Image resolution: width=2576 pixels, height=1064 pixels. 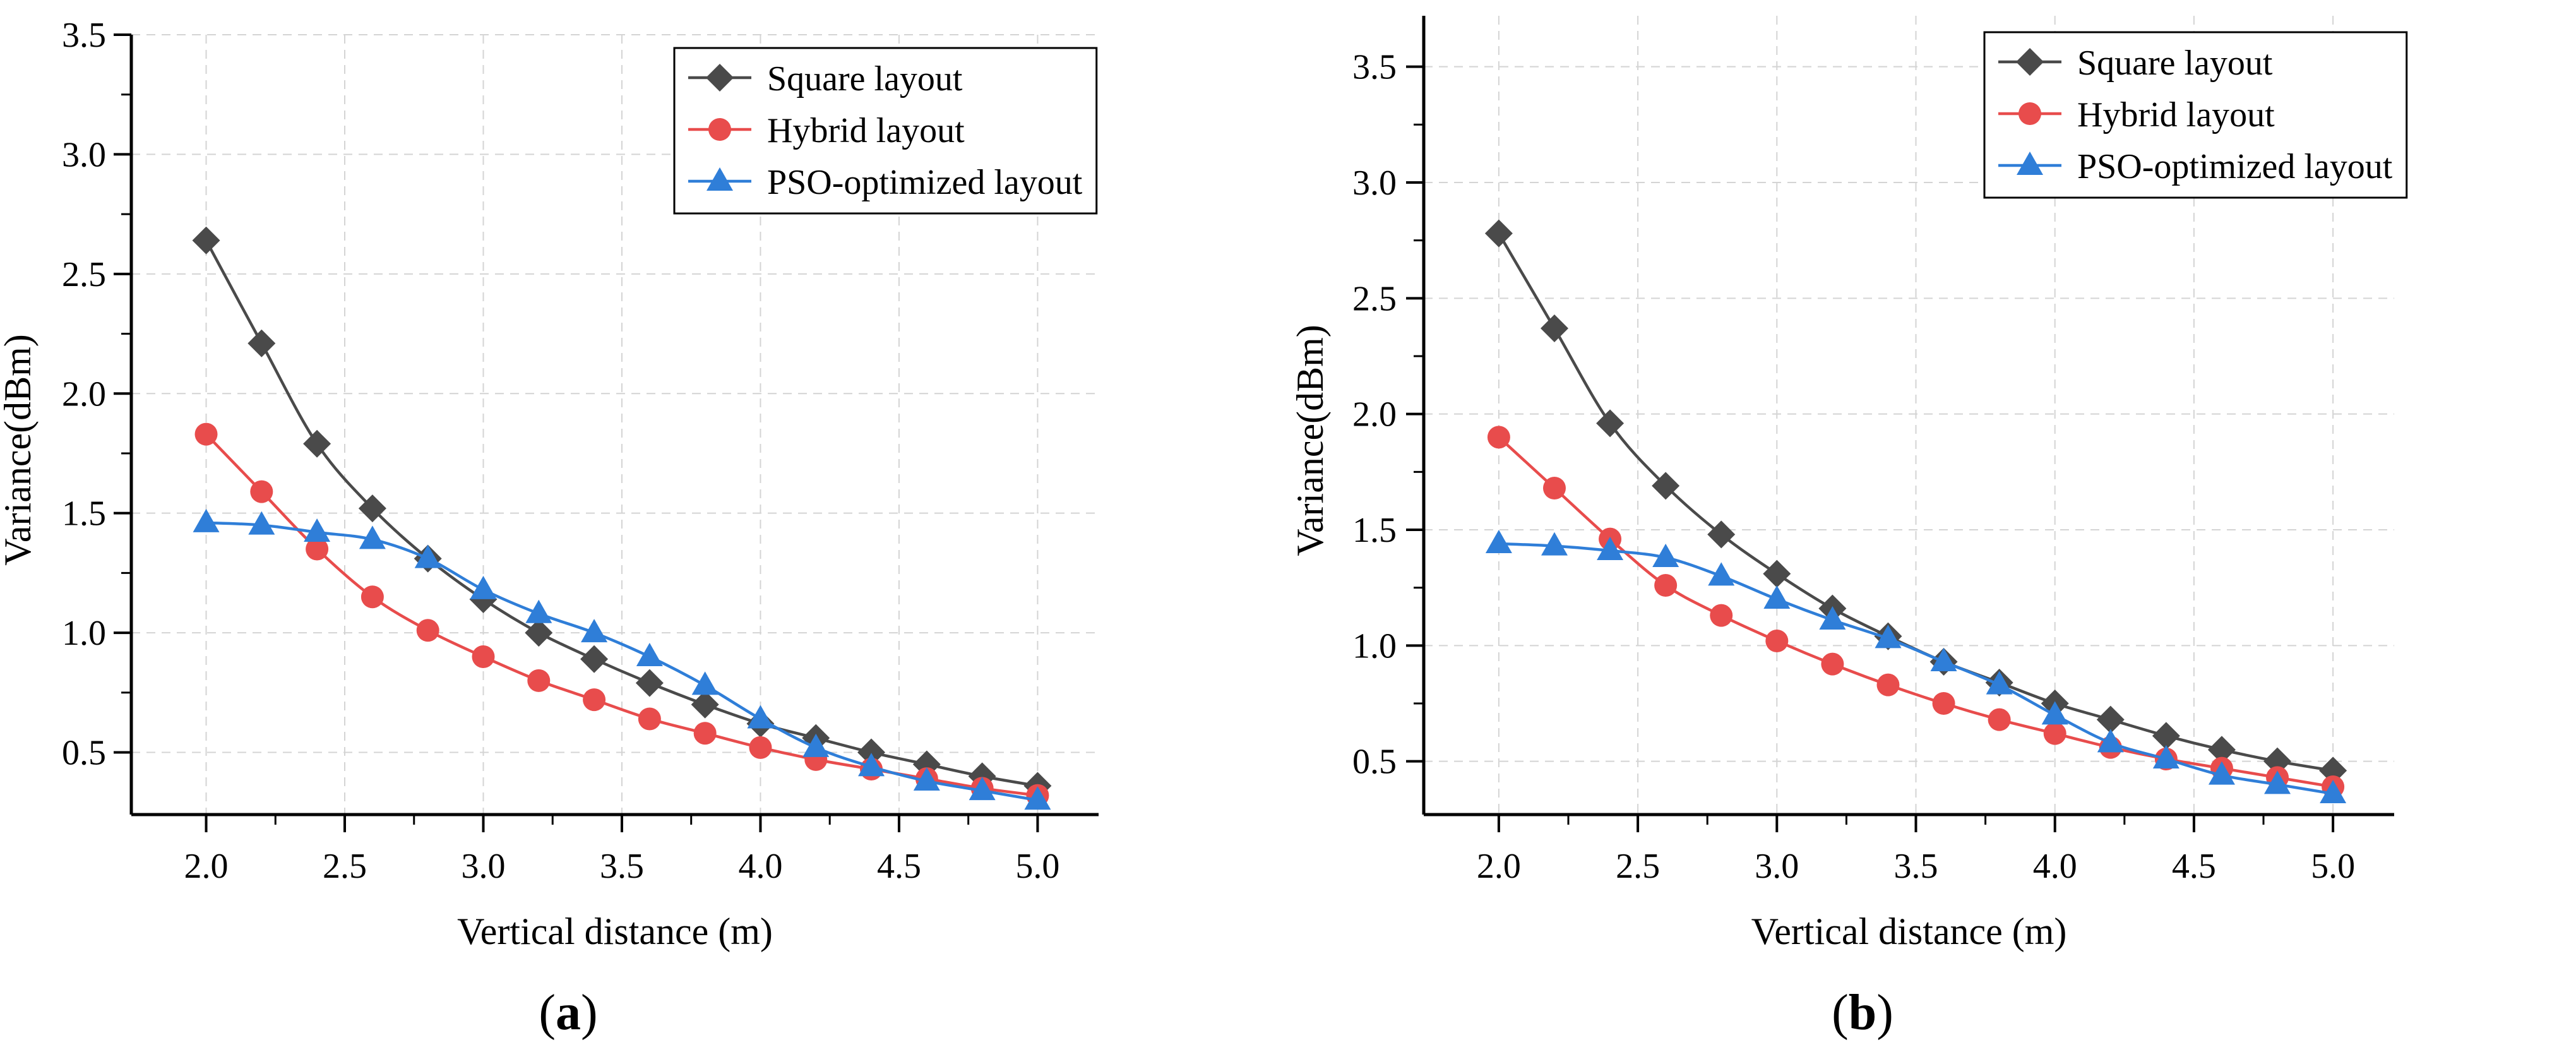 What do you see at coordinates (1862, 1013) in the screenshot?
I see `figure-label-b: (b)` at bounding box center [1862, 1013].